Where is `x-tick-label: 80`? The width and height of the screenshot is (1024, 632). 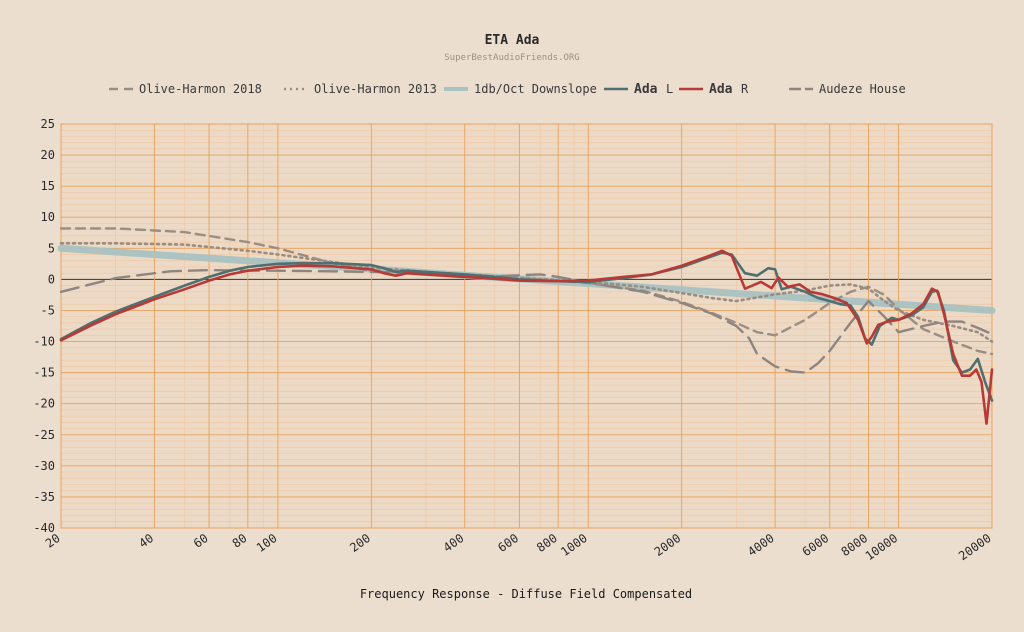 x-tick-label: 80 is located at coordinates (240, 541).